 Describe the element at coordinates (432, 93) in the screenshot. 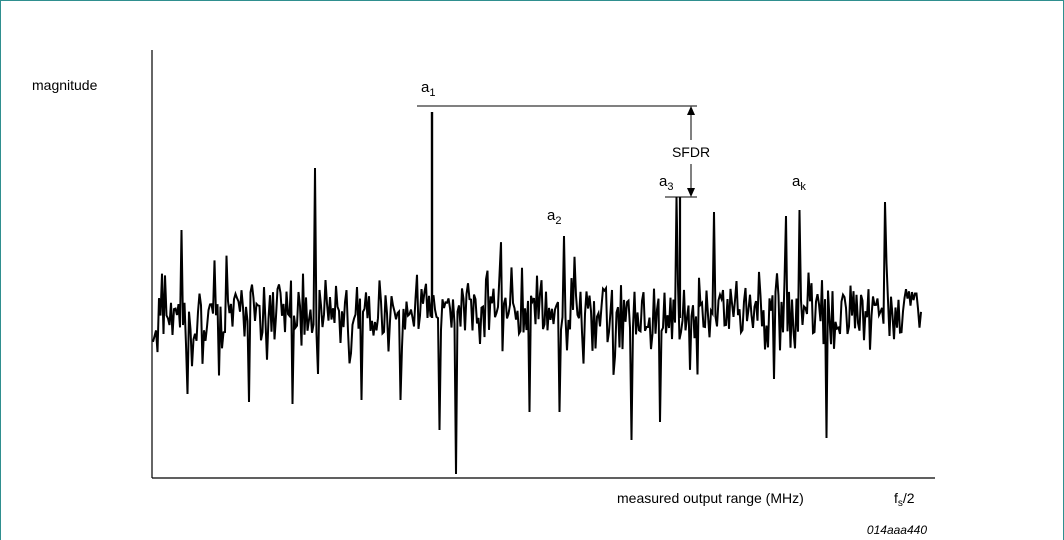

I see `peak-label-a1-sub: 1` at that location.